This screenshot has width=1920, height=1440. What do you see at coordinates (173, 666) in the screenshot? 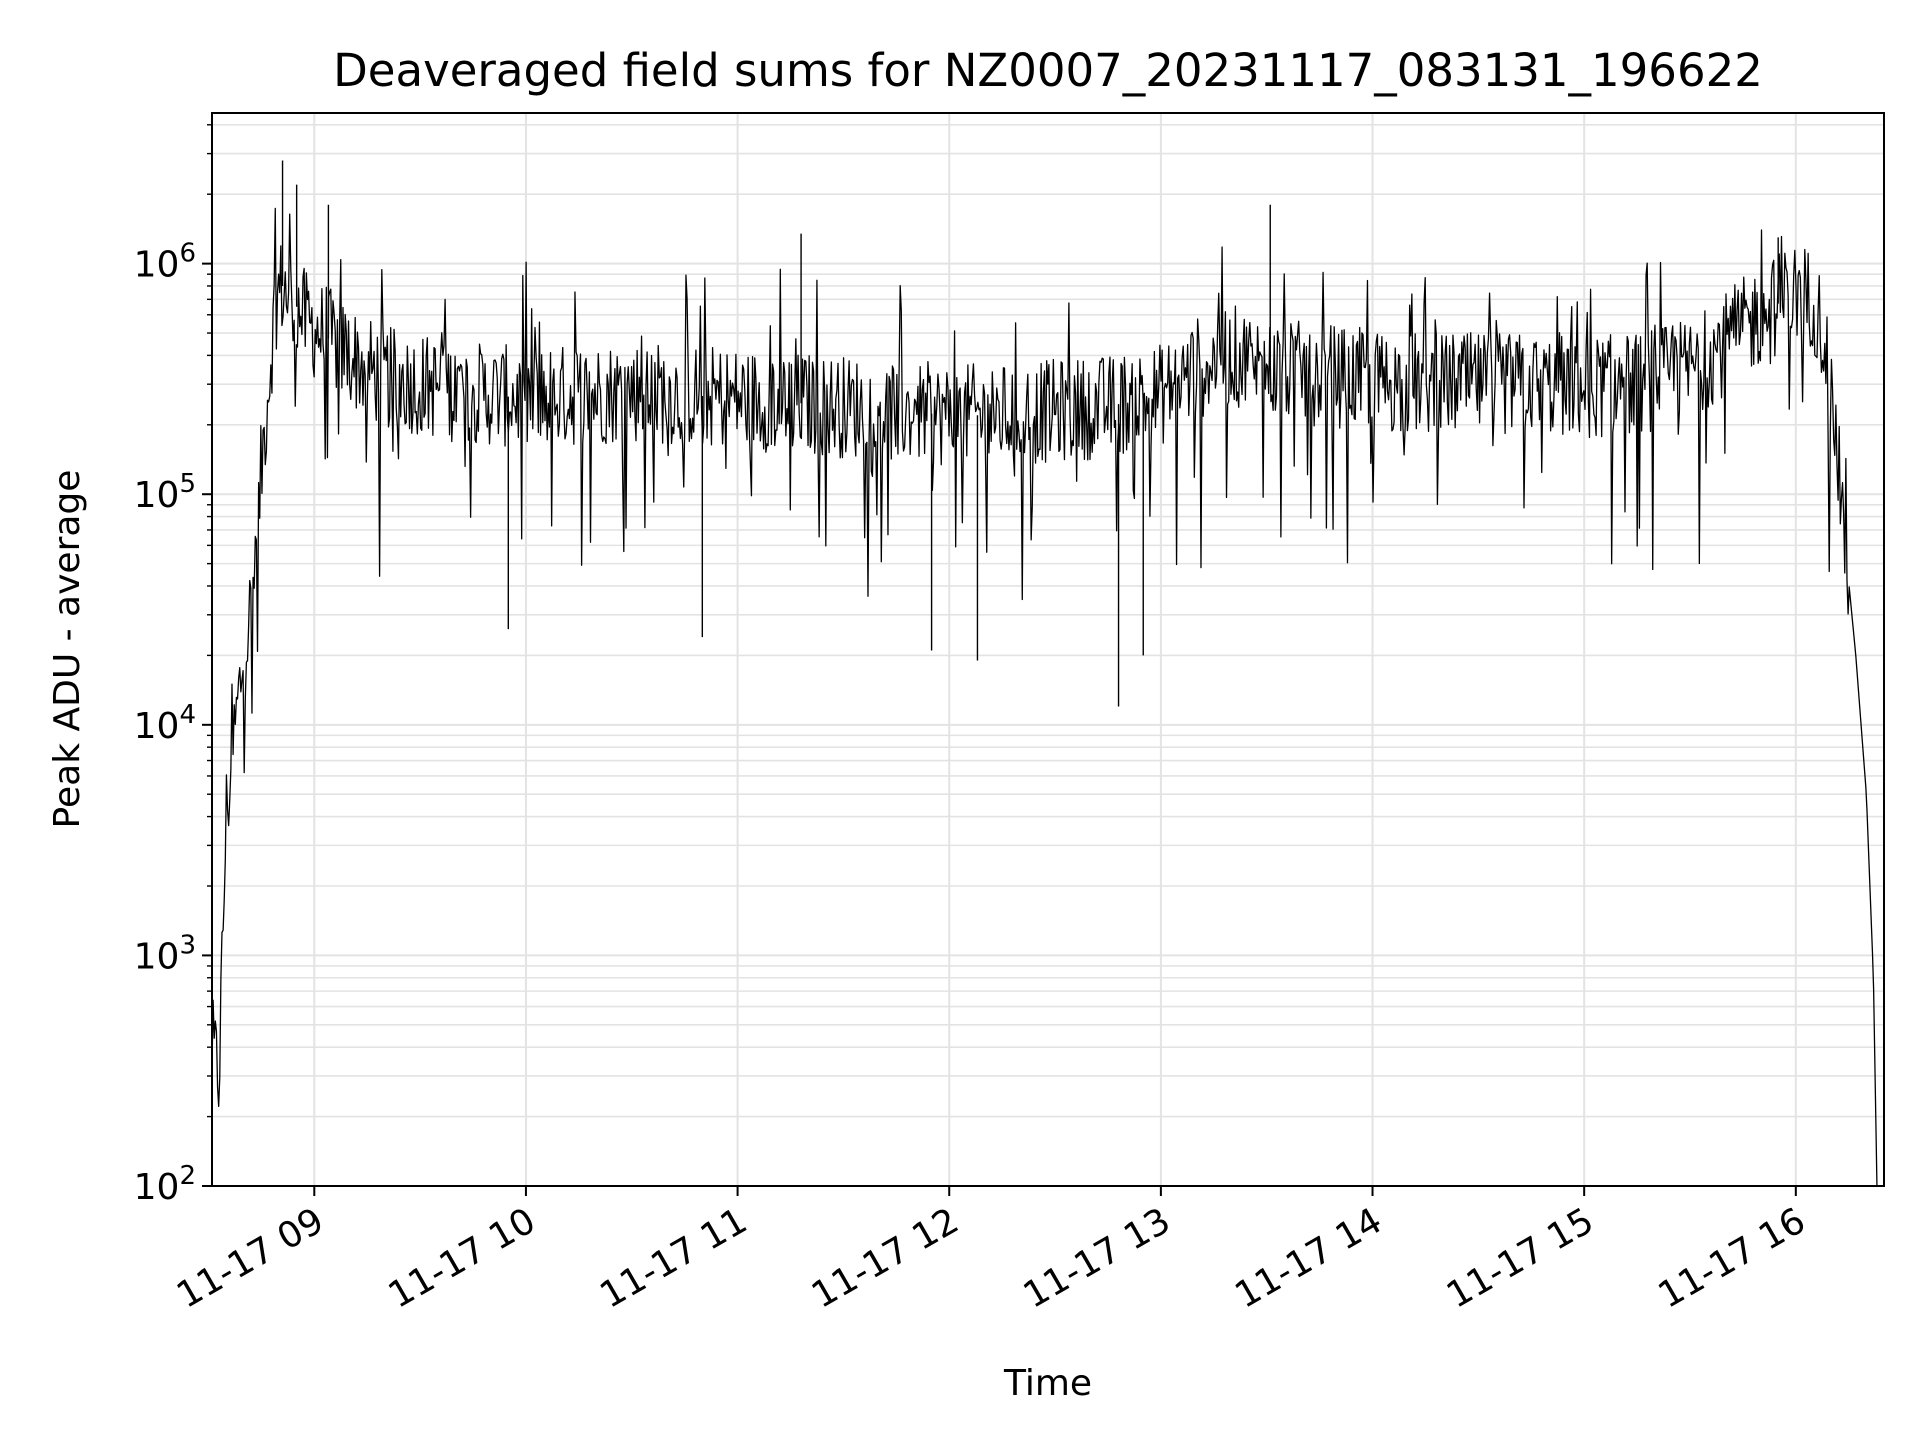
I see `y-axis: 10² 10³ 10⁴ 10⁵ 10⁶` at bounding box center [173, 666].